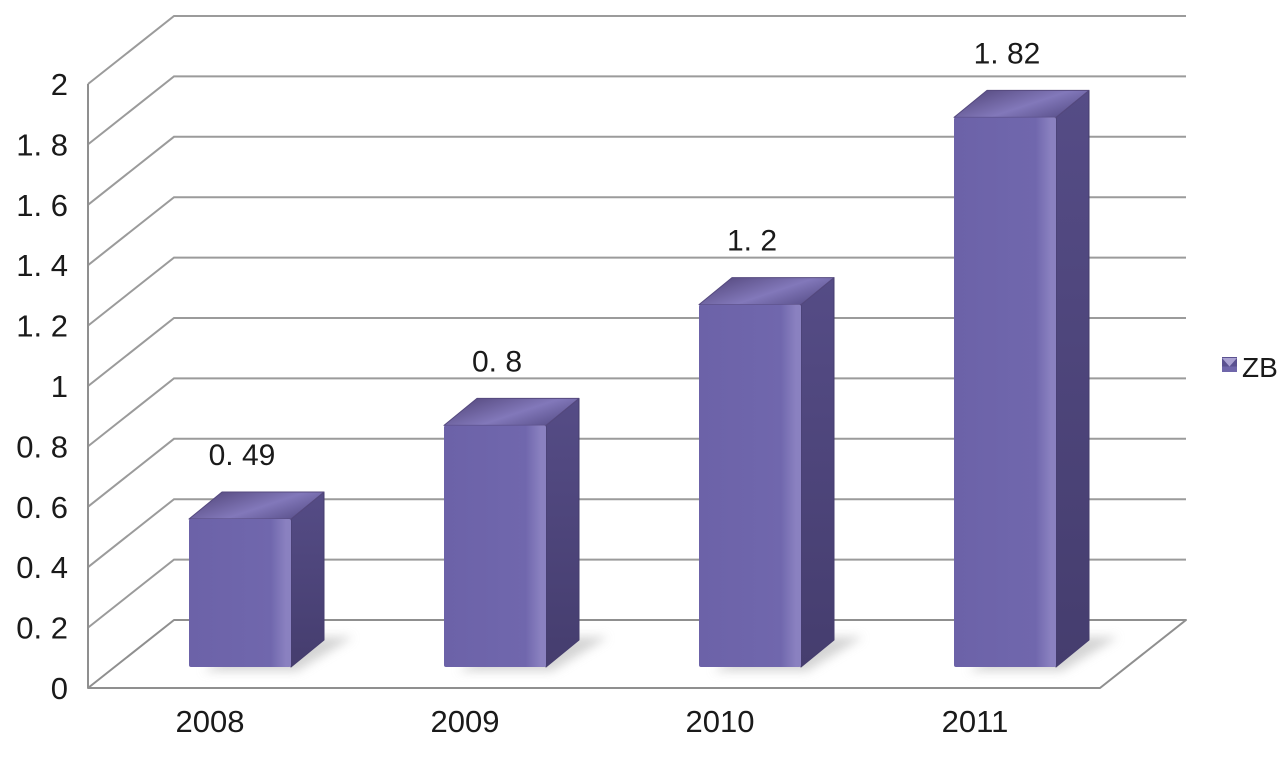 The image size is (1280, 759). Describe the element at coordinates (720, 721) in the screenshot. I see `x-axis-label: 2010` at that location.